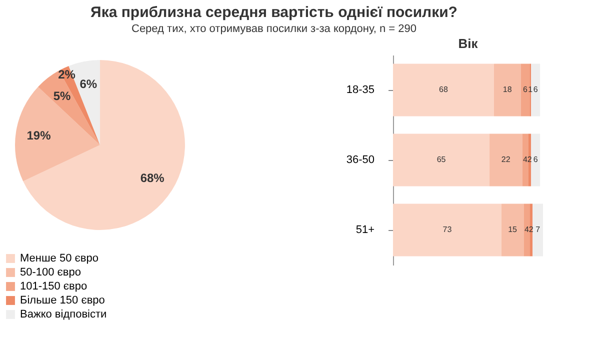 The height and width of the screenshot is (342, 600). Describe the element at coordinates (531, 89) in the screenshot. I see `data-label: 1` at that location.